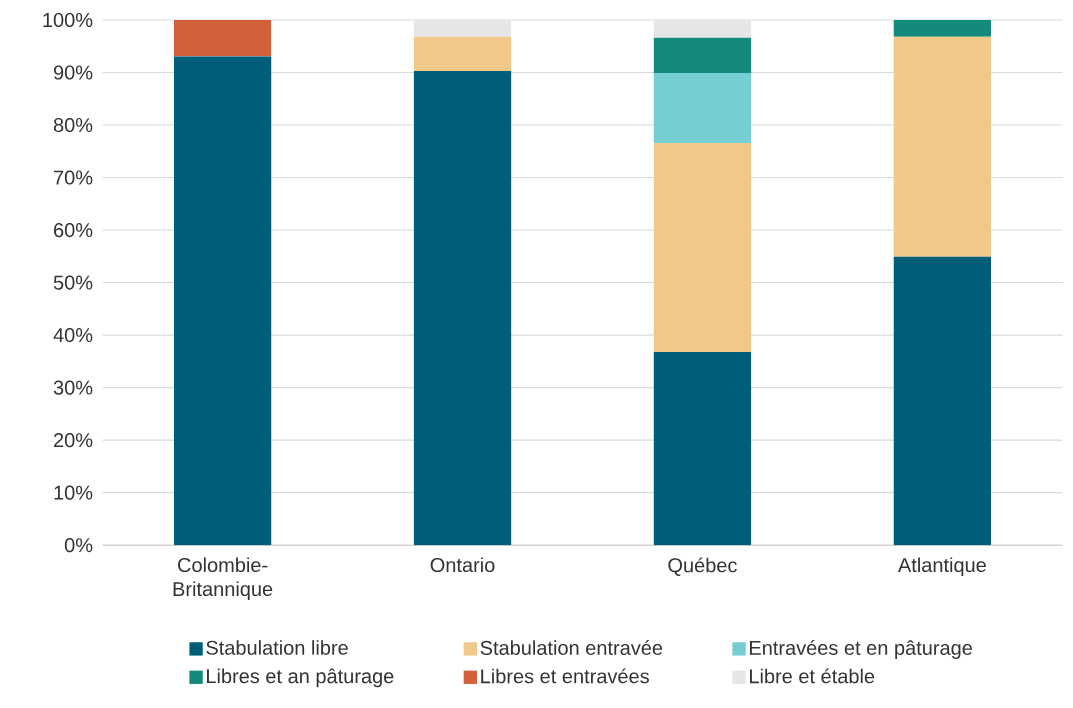 Image resolution: width=1073 pixels, height=708 pixels. I want to click on y-tick-label: 80%, so click(73, 125).